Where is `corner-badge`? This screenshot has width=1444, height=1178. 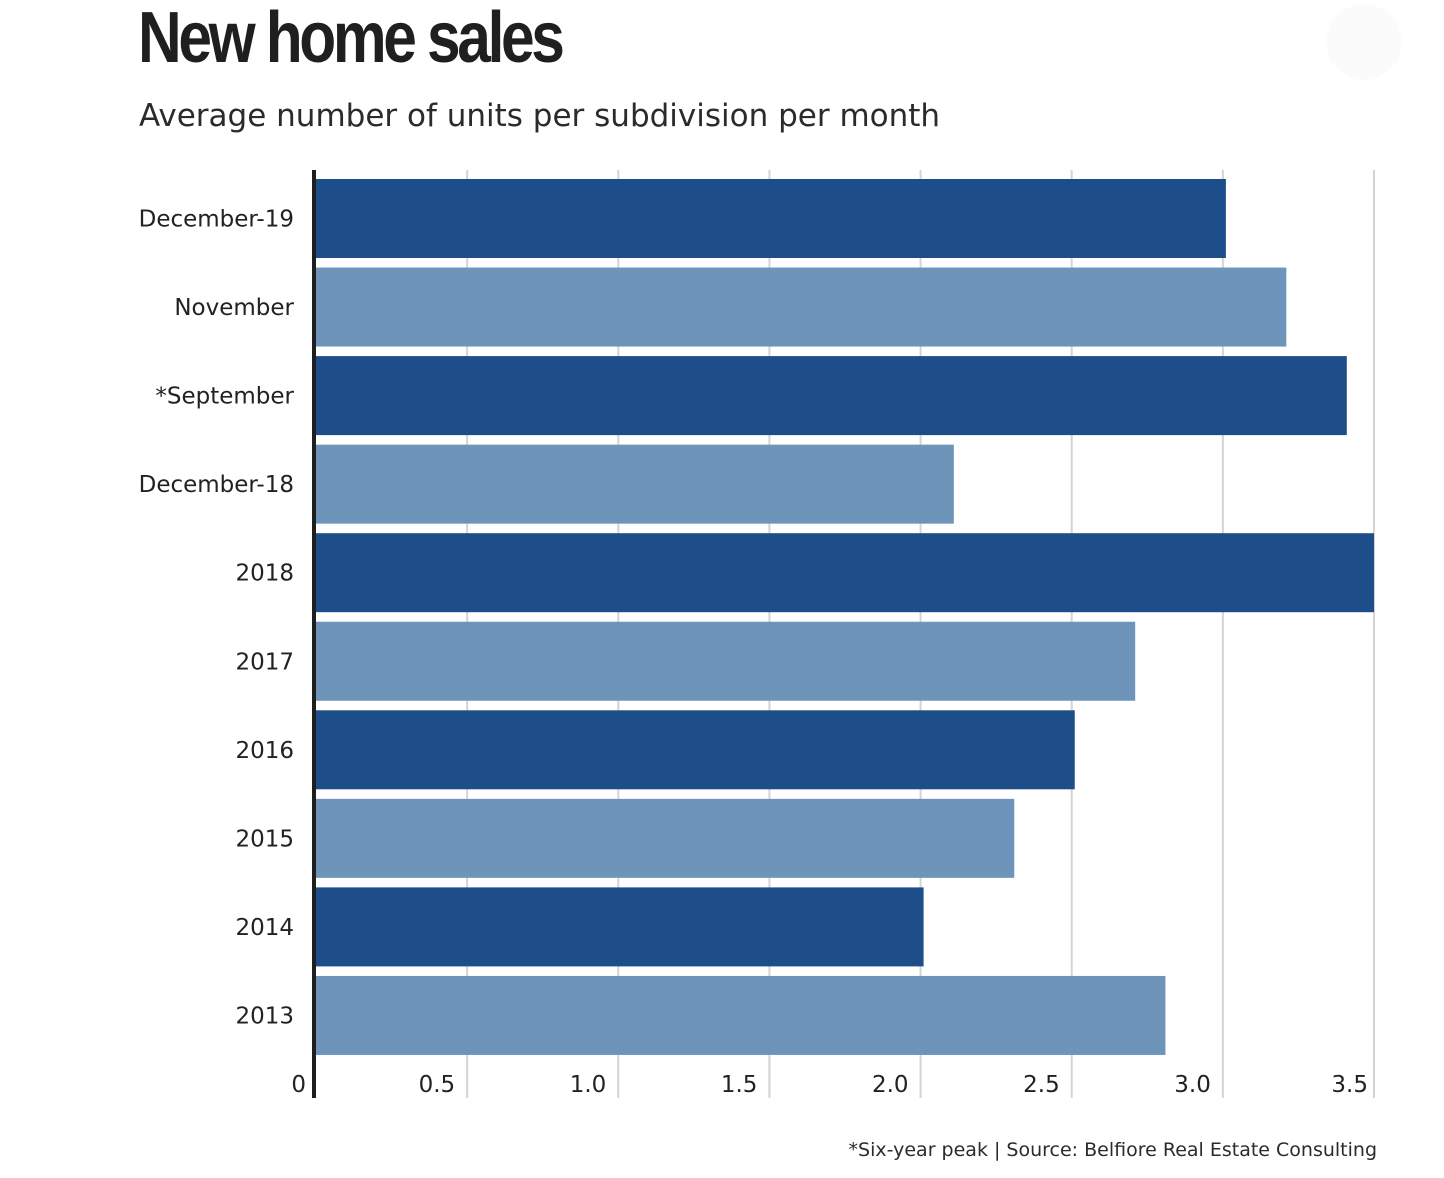
corner-badge is located at coordinates (1364, 42).